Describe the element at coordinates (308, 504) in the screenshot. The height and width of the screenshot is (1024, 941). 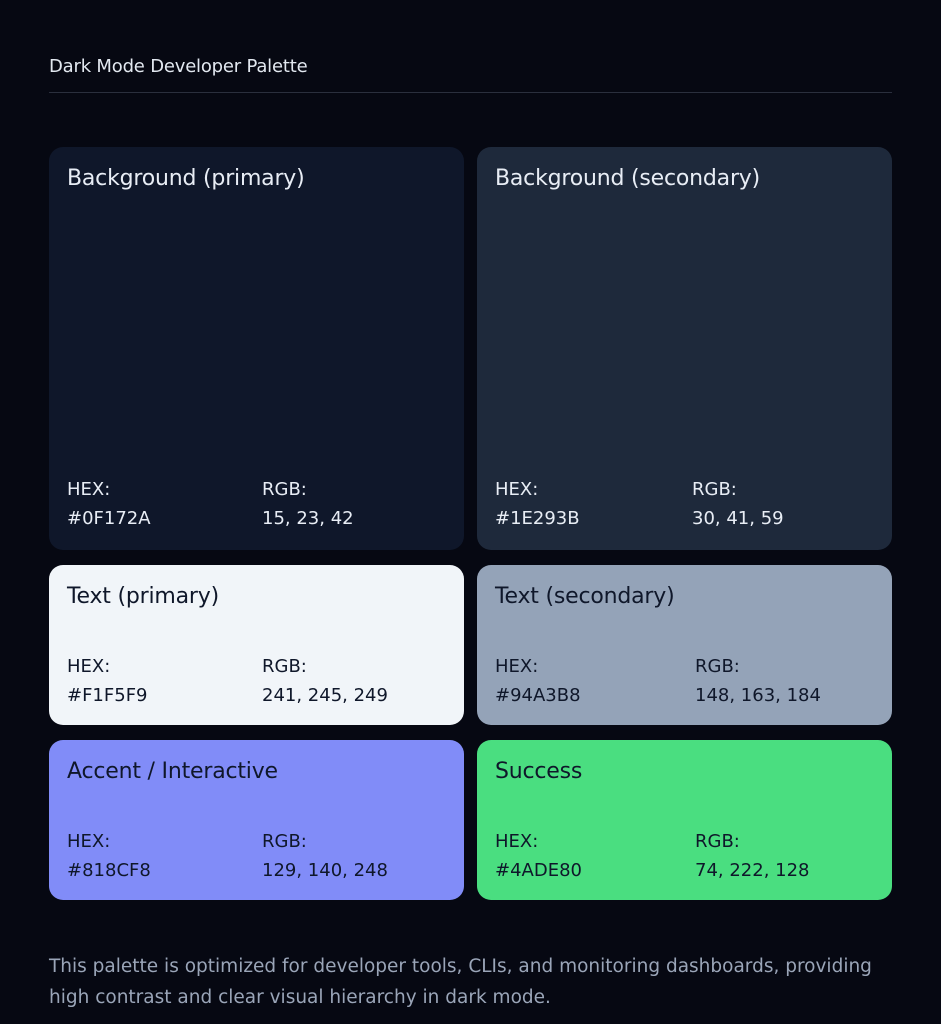
I see `rgb-block: RGB: 15, 23, 42` at that location.